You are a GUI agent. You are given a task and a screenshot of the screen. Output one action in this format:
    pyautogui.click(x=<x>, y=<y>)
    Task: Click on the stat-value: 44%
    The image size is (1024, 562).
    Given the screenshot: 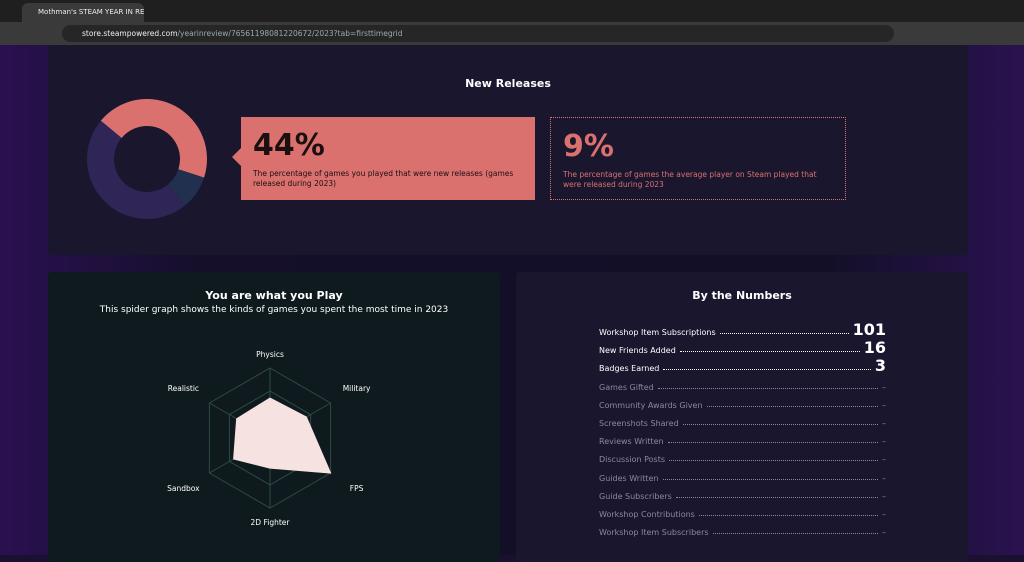 What is the action you would take?
    pyautogui.click(x=289, y=145)
    